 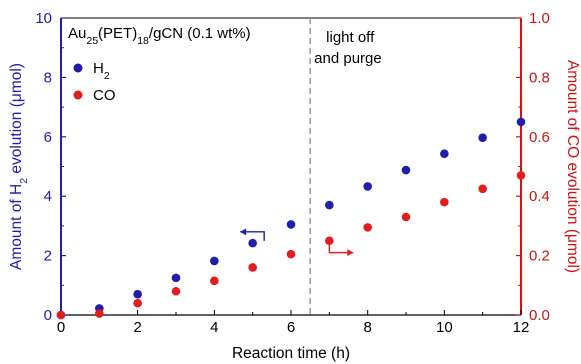 I want to click on y-right-tick-label: 0.4, so click(x=539, y=196).